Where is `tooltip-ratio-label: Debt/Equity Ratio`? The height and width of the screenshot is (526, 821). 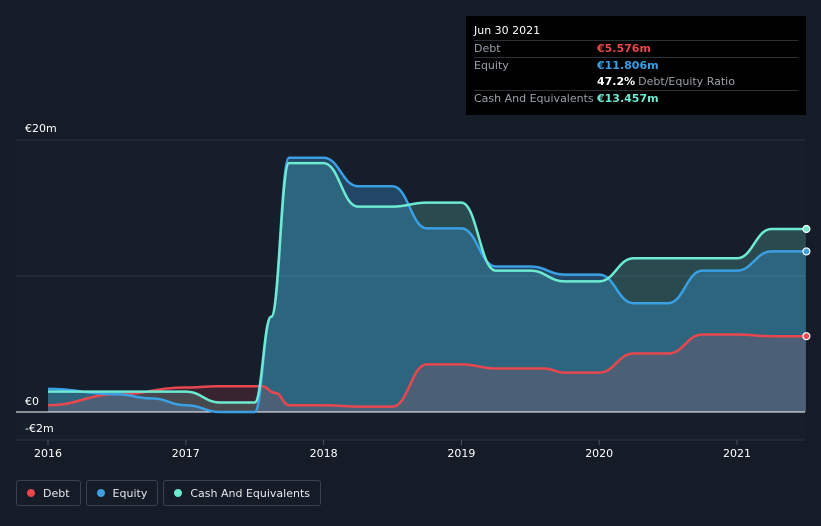
tooltip-ratio-label: Debt/Equity Ratio is located at coordinates (686, 81).